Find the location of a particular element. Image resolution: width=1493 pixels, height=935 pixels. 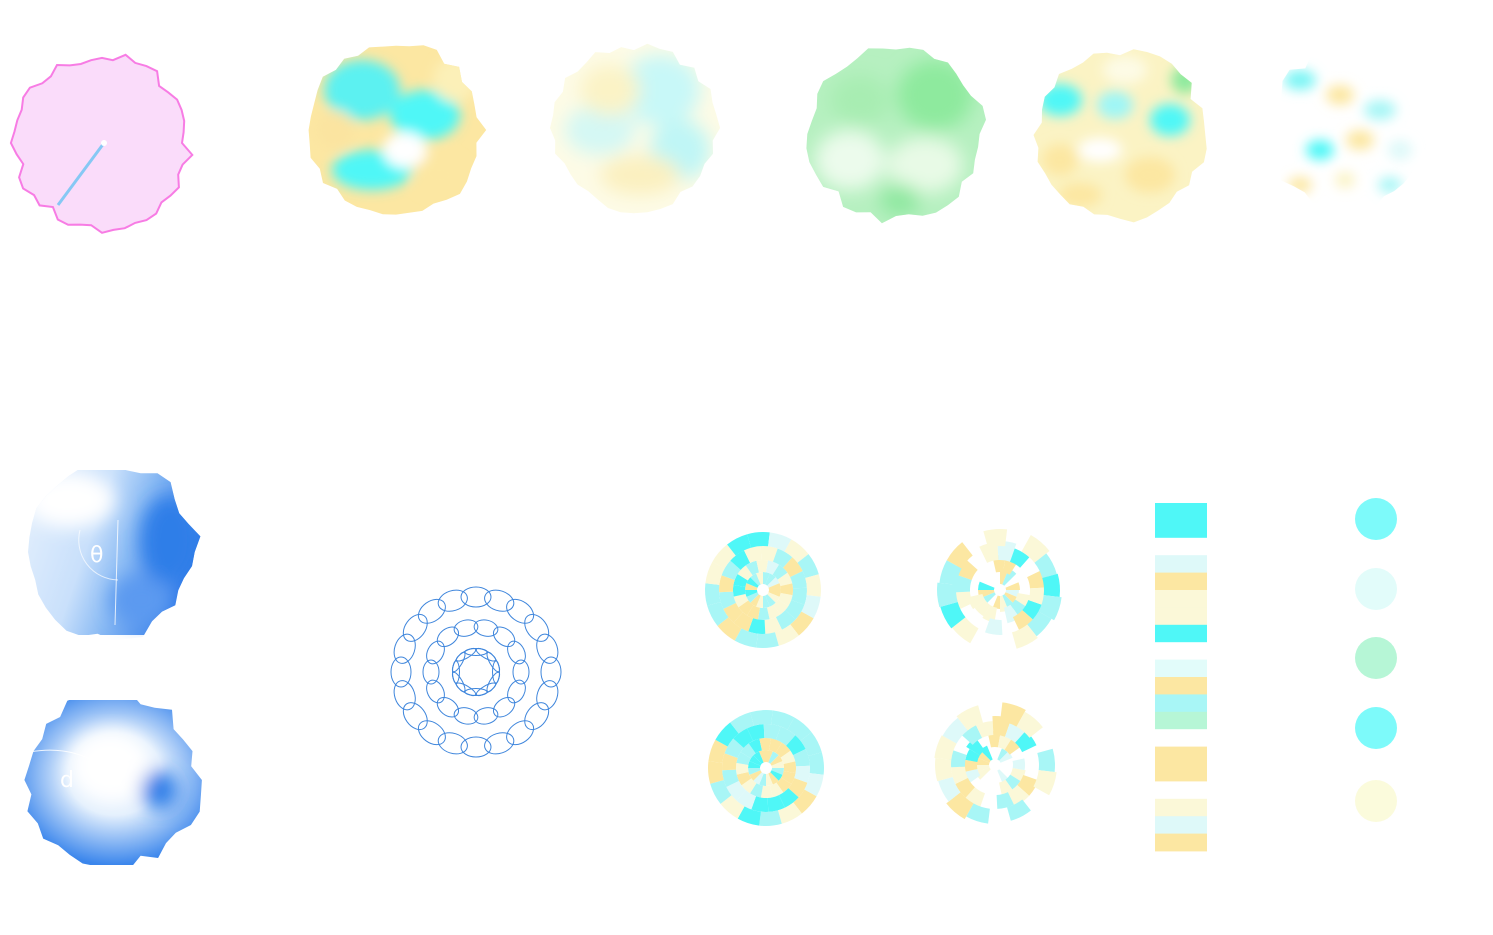

concentric-ellipse-rings is located at coordinates (476, 672).